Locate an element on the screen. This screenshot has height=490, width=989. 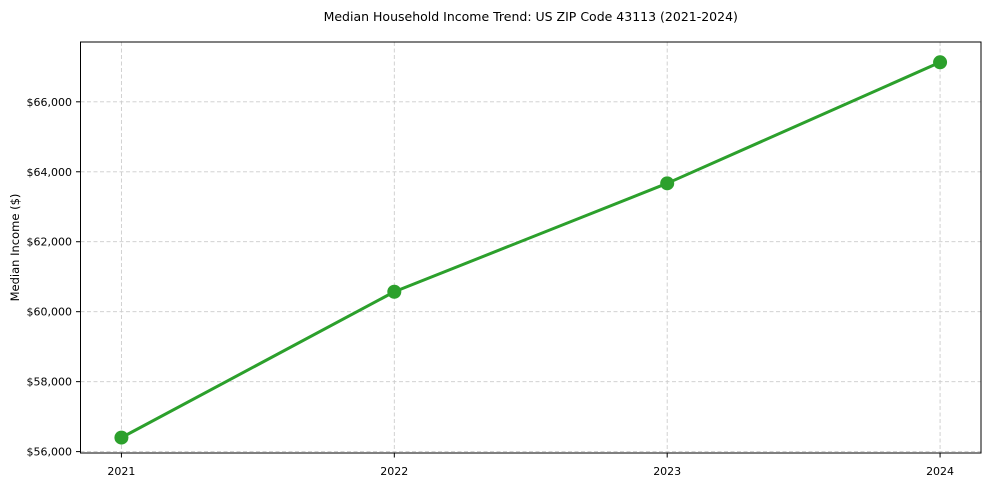
data-point-2023 is located at coordinates (667, 183).